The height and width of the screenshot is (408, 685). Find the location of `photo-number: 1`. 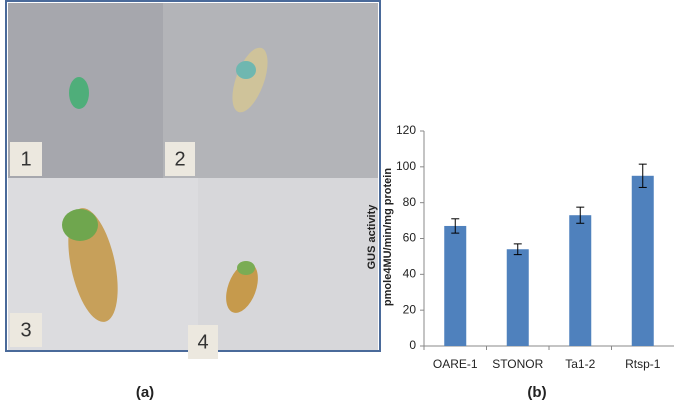

photo-number: 1 is located at coordinates (25, 159).